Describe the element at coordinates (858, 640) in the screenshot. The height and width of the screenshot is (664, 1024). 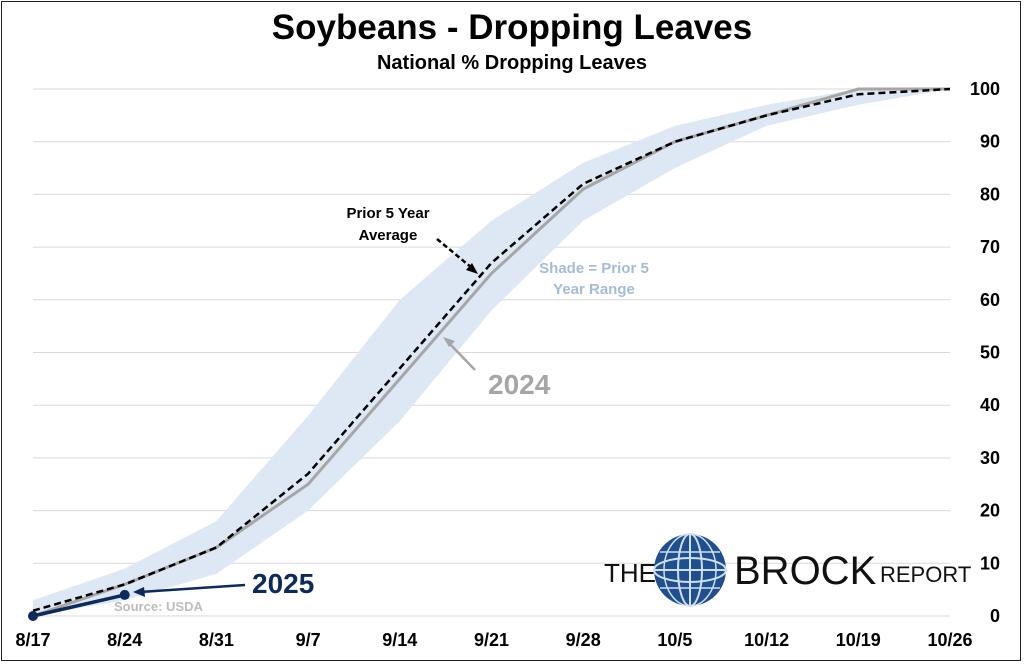
I see `x-tick-label: 10/19` at that location.